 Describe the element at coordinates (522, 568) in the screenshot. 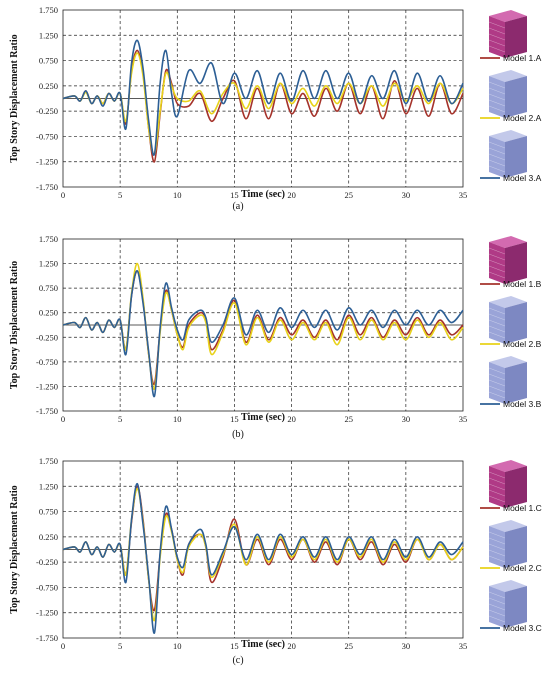

I see `legend-label-2: Model 2.C` at that location.